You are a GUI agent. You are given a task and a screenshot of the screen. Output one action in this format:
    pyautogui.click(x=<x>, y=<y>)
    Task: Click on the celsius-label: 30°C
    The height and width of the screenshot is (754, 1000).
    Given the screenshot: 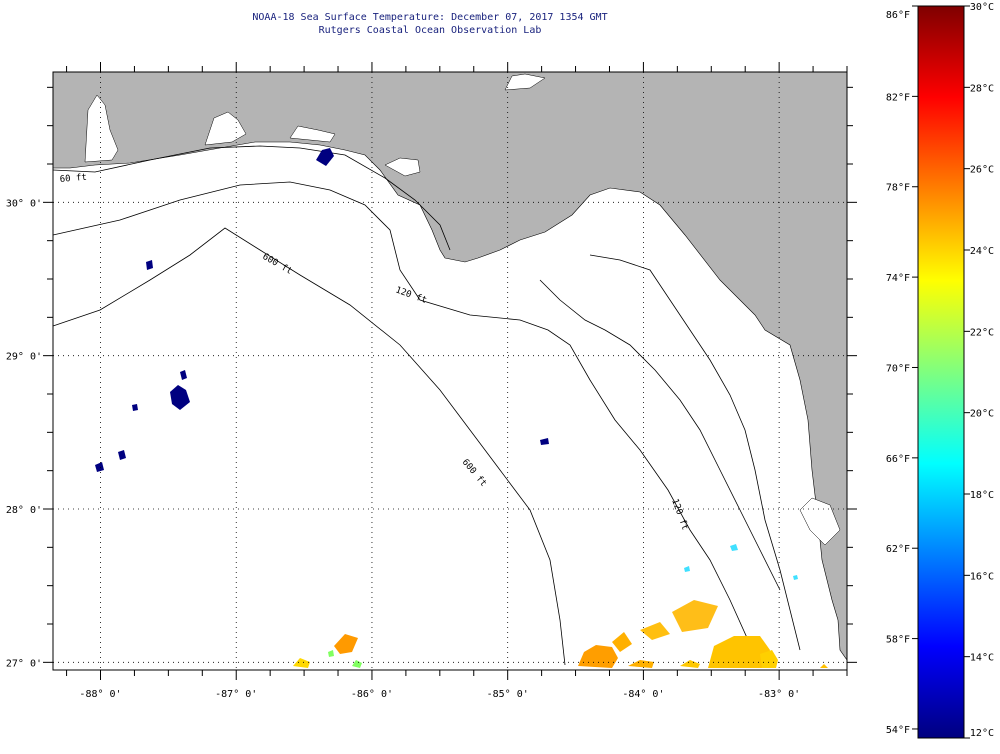 What is the action you would take?
    pyautogui.click(x=982, y=7)
    